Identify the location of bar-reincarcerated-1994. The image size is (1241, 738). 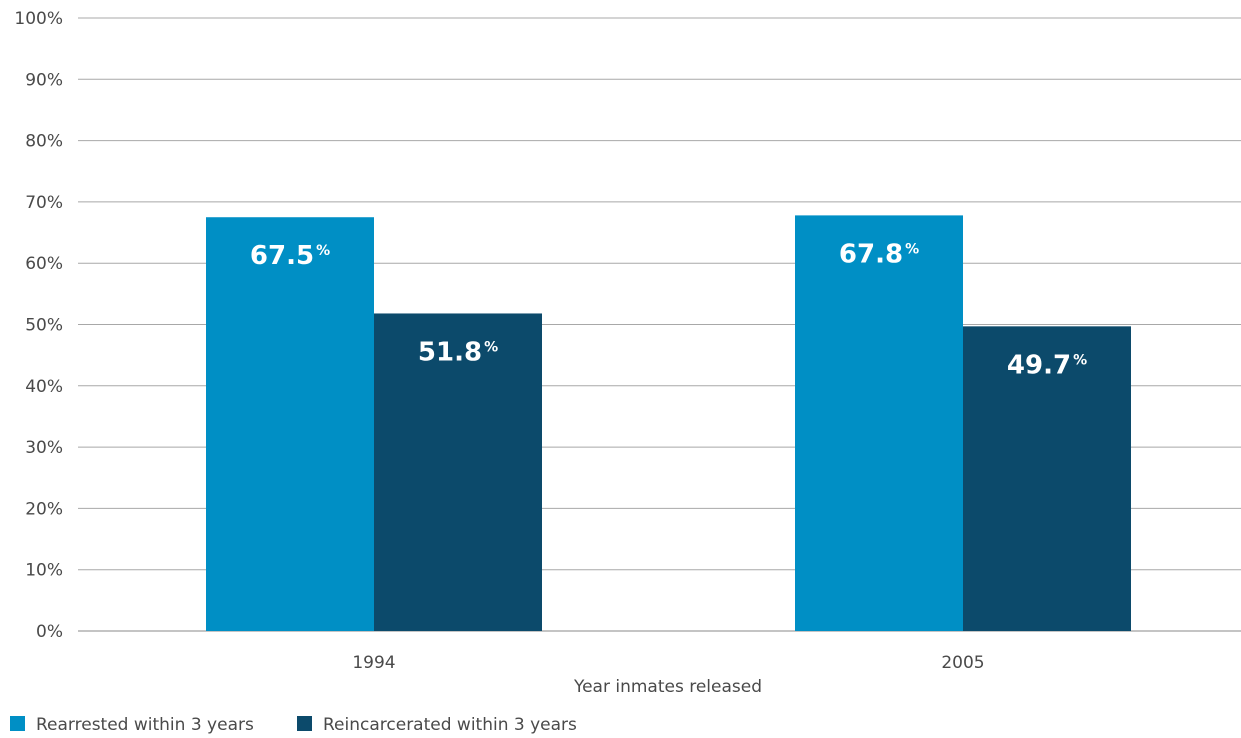
(458, 472).